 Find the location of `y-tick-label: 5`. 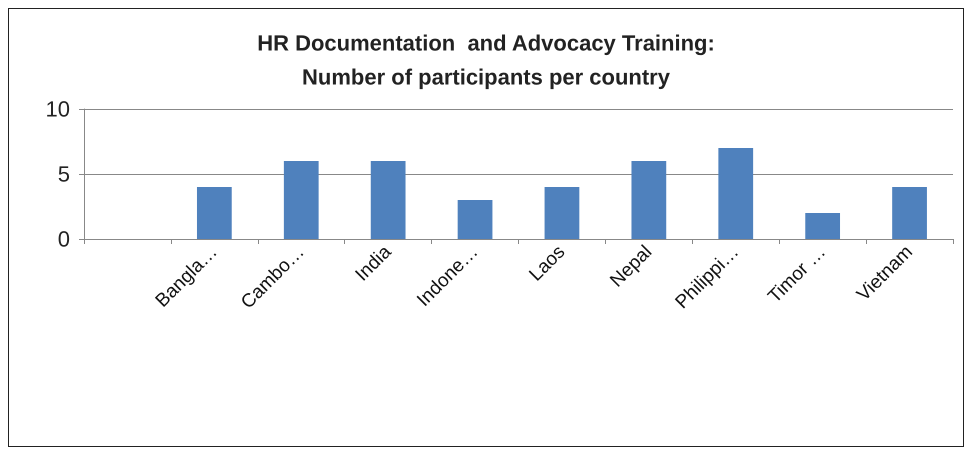

y-tick-label: 5 is located at coordinates (64, 174).